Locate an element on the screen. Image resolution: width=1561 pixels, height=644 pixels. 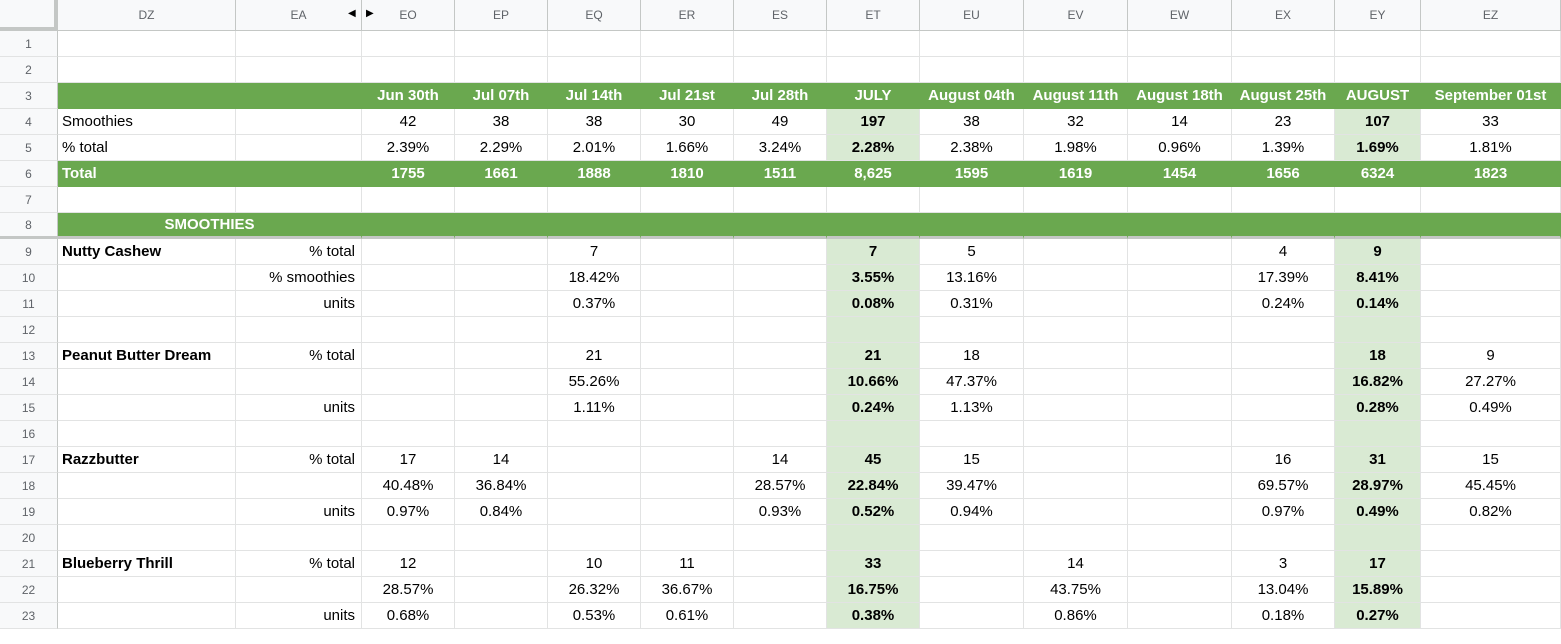
cell-eq11: 0.37% is located at coordinates (594, 304).